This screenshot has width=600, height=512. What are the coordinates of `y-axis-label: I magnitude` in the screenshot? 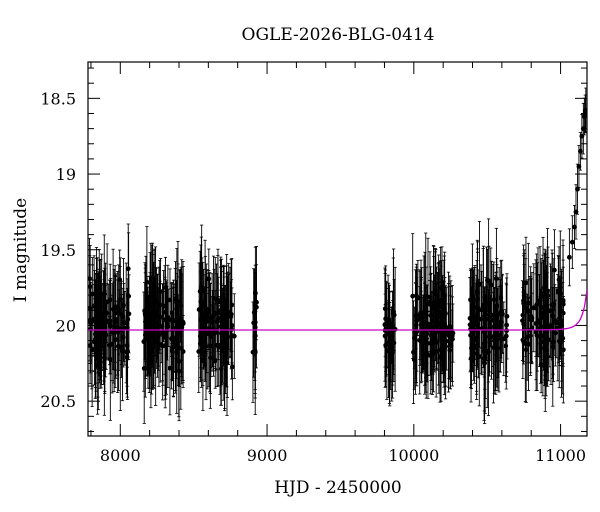 It's located at (21, 250).